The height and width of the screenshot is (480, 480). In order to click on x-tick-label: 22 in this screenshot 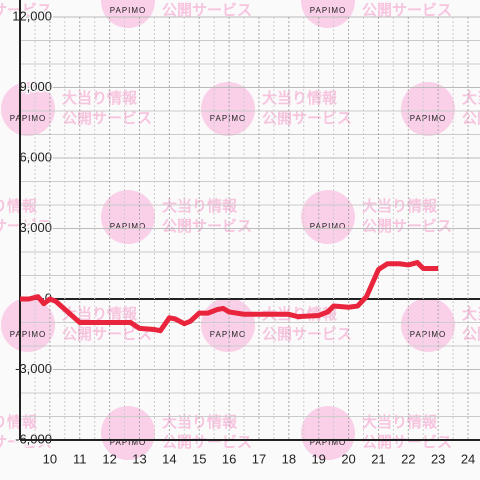, I will do `click(408, 458)`.